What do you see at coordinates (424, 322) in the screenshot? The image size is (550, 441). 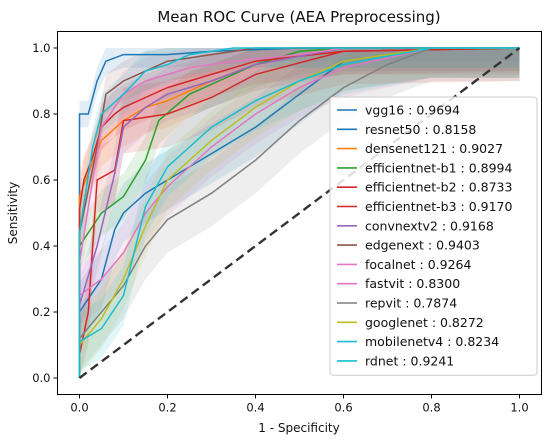 I see `legend-entry-googlenet: googlenet : 0.8272` at bounding box center [424, 322].